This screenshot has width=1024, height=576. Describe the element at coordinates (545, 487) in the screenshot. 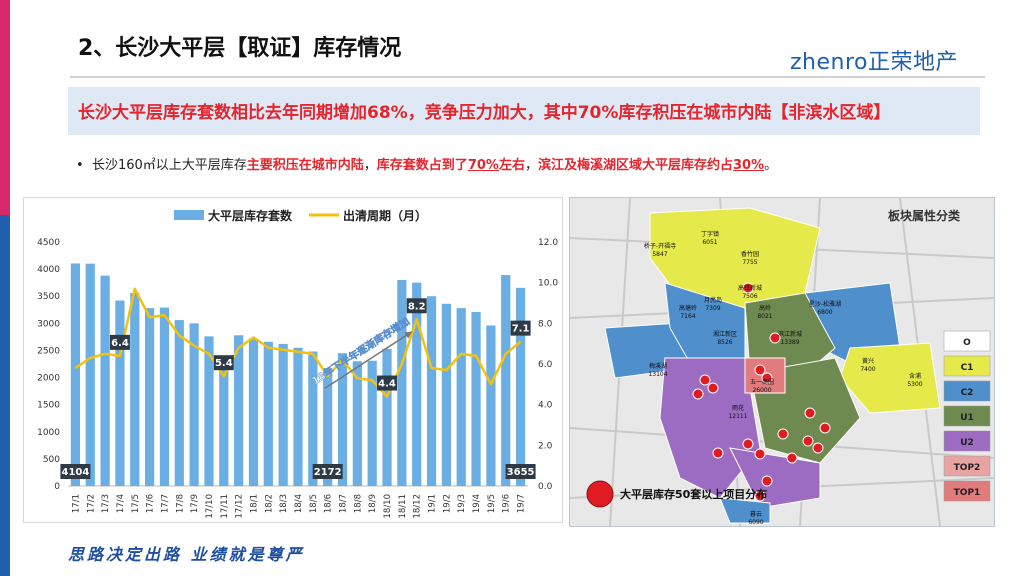

I see `y-right-tick-label: 0.0` at that location.